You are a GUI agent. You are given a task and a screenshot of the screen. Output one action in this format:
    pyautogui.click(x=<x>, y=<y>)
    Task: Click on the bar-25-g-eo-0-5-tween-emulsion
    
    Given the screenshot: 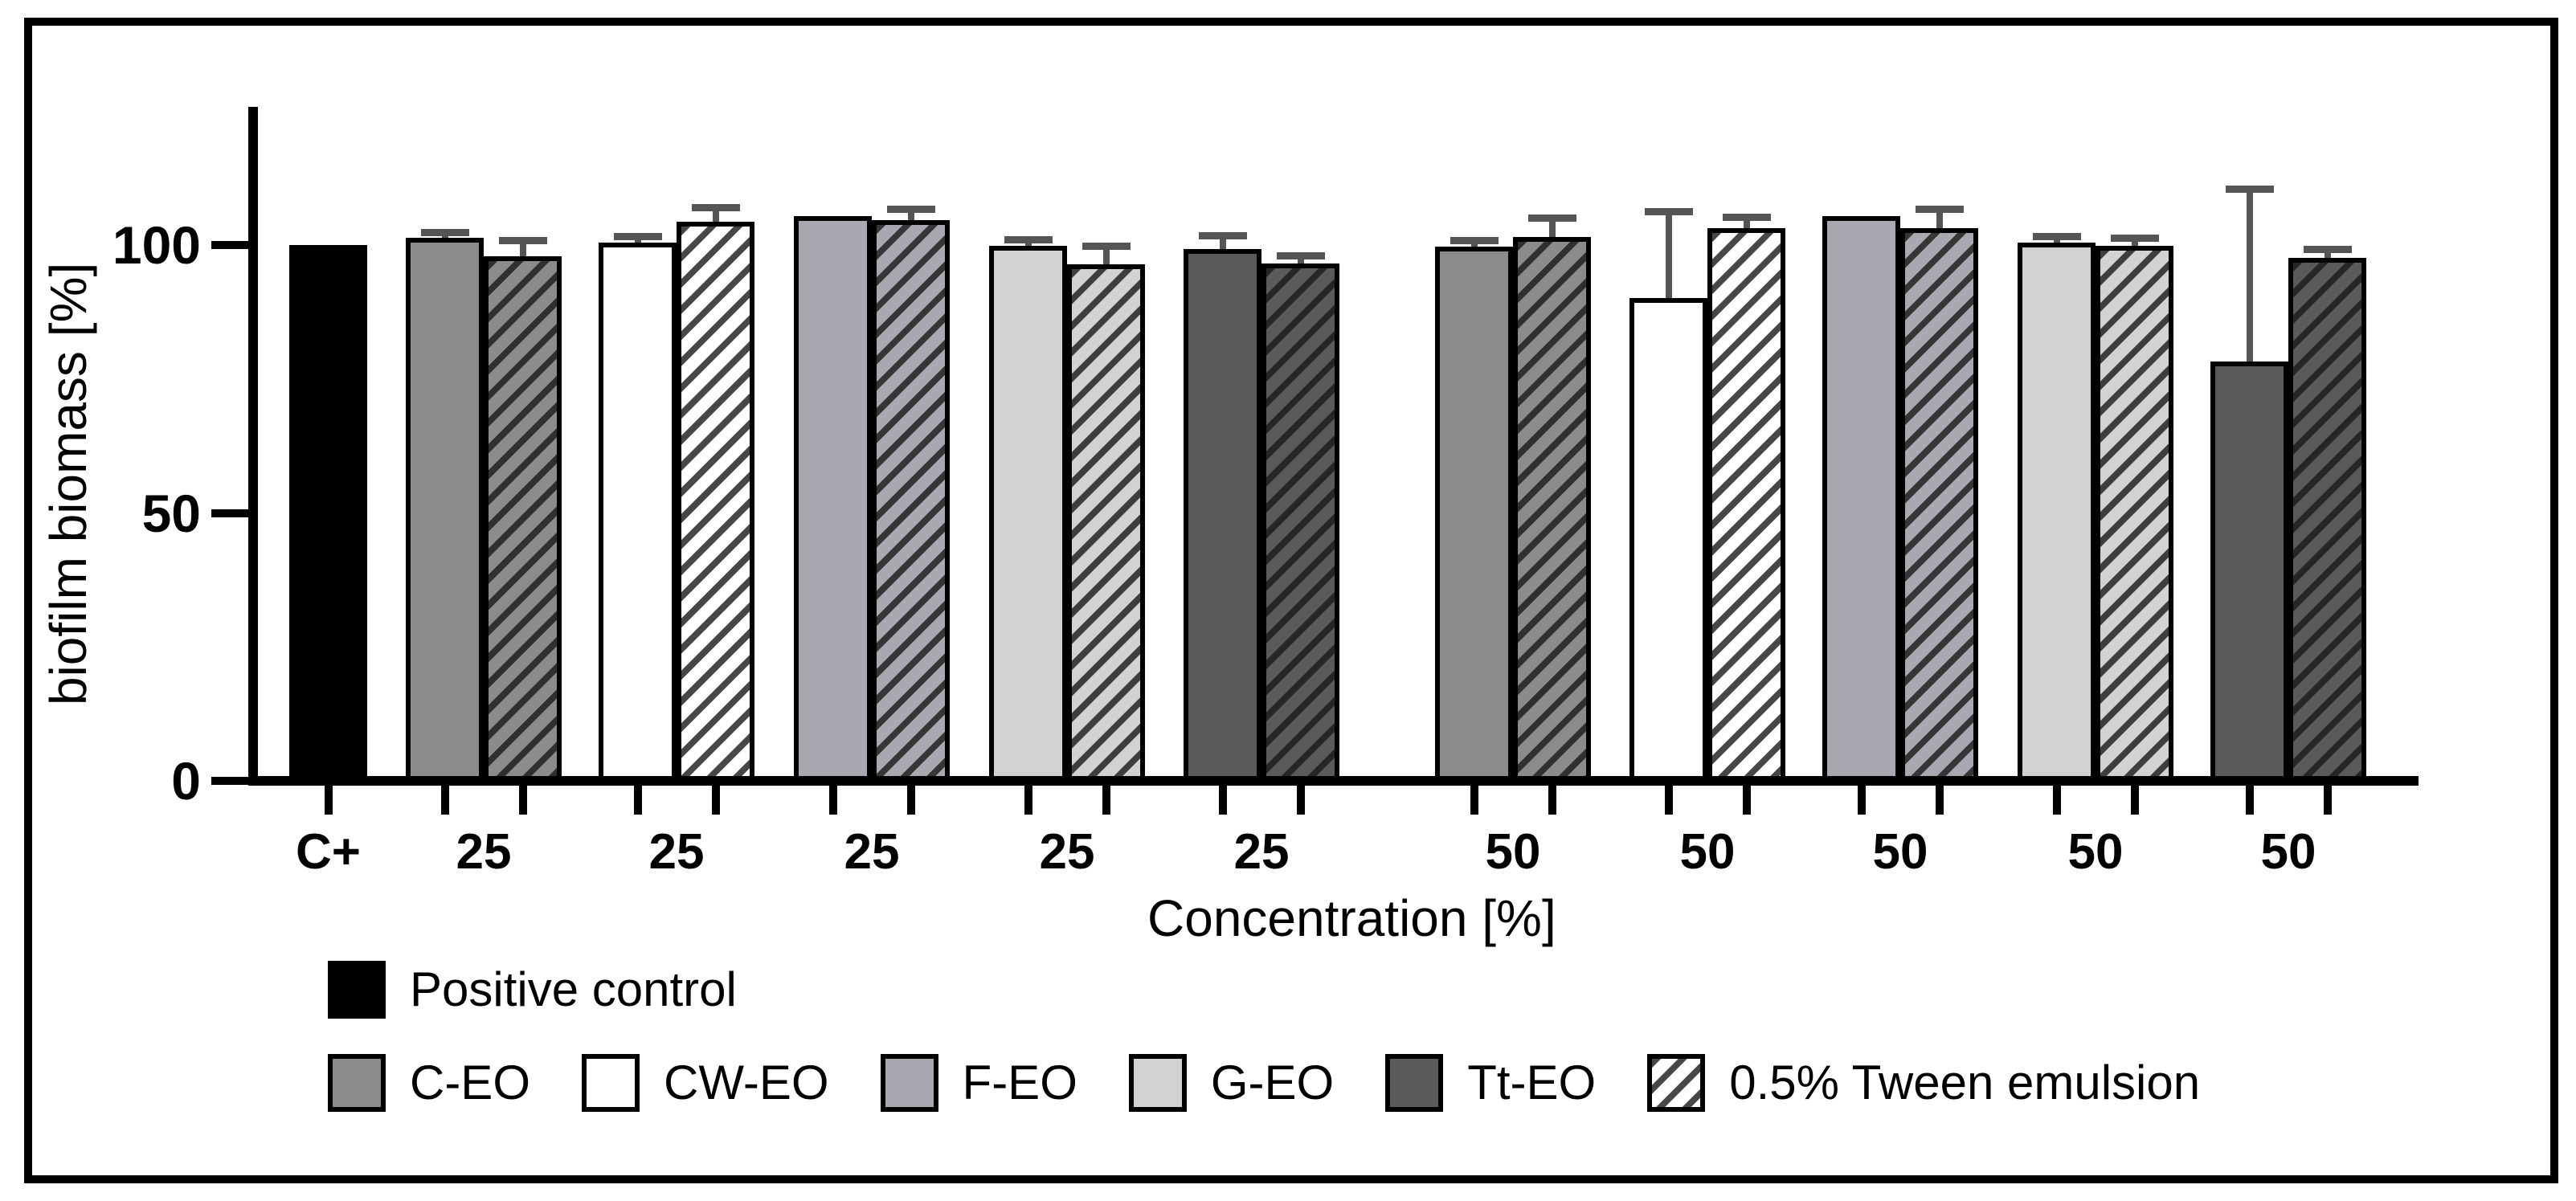 What is the action you would take?
    pyautogui.click(x=1106, y=522)
    